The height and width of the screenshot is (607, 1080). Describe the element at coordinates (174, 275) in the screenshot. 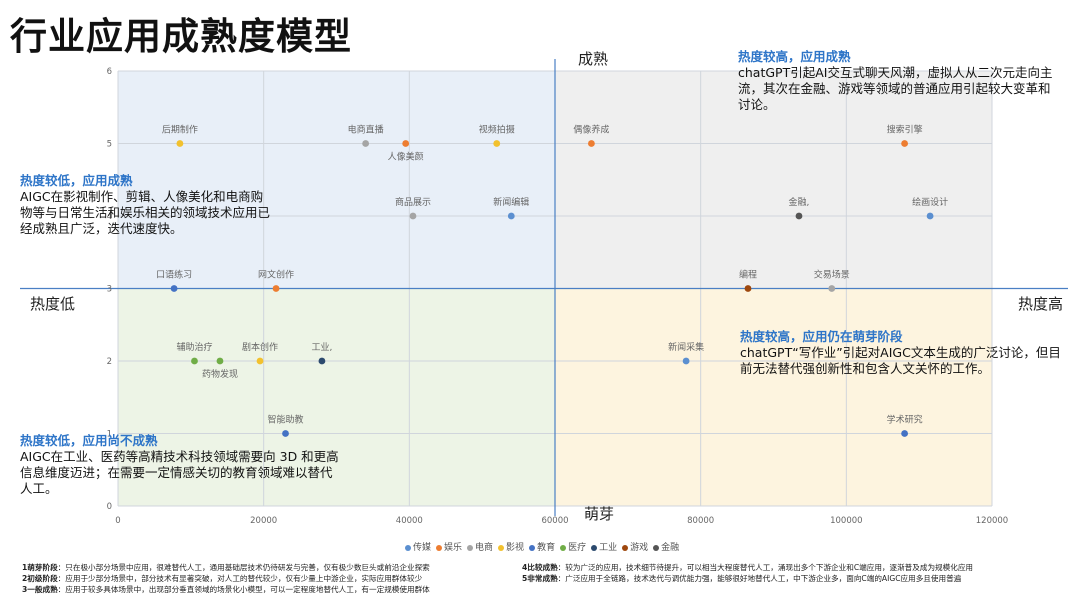

I see `data-point-label: 口语练习` at that location.